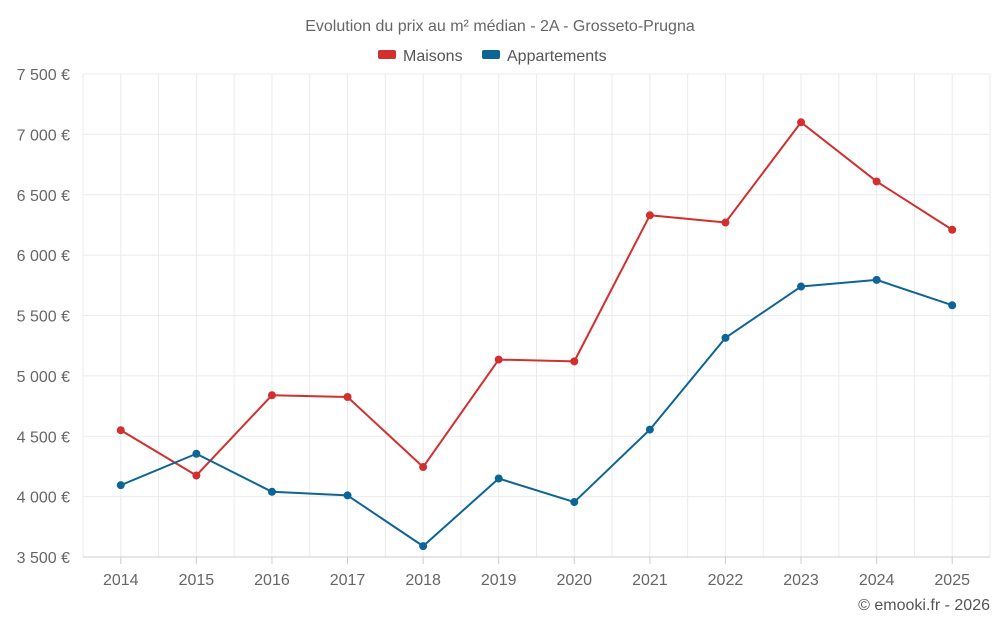 The height and width of the screenshot is (625, 1000). Describe the element at coordinates (557, 56) in the screenshot. I see `legend-label-appartements: Appartements` at that location.